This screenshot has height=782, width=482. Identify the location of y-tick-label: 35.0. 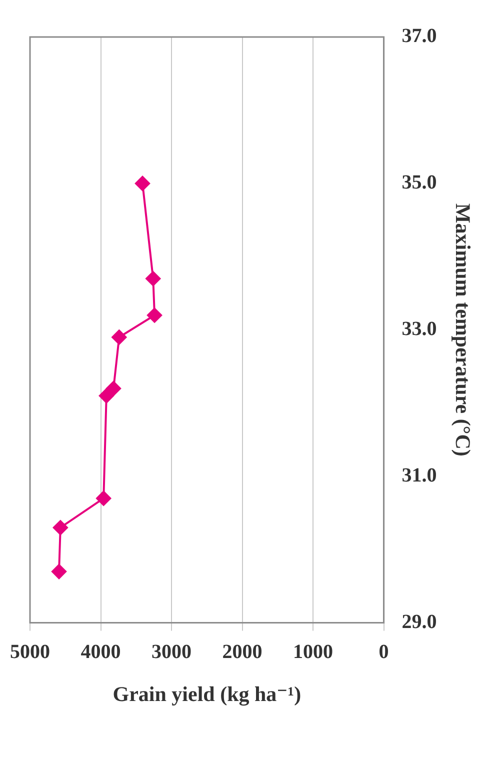
(419, 183).